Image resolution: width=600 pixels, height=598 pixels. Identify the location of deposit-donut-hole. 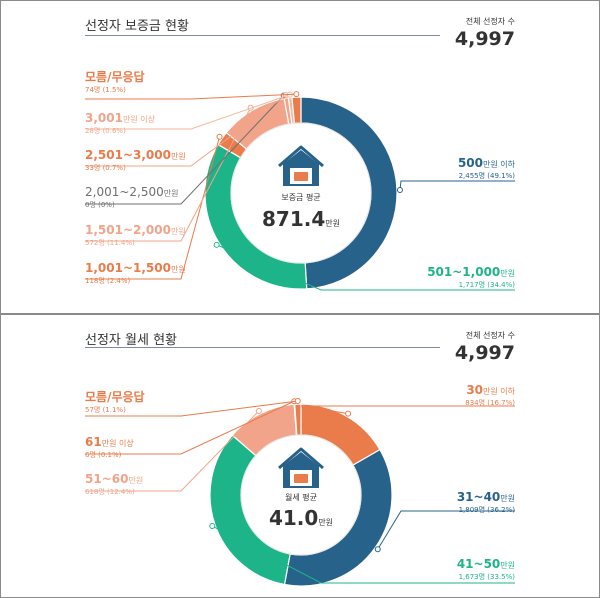
(301, 193).